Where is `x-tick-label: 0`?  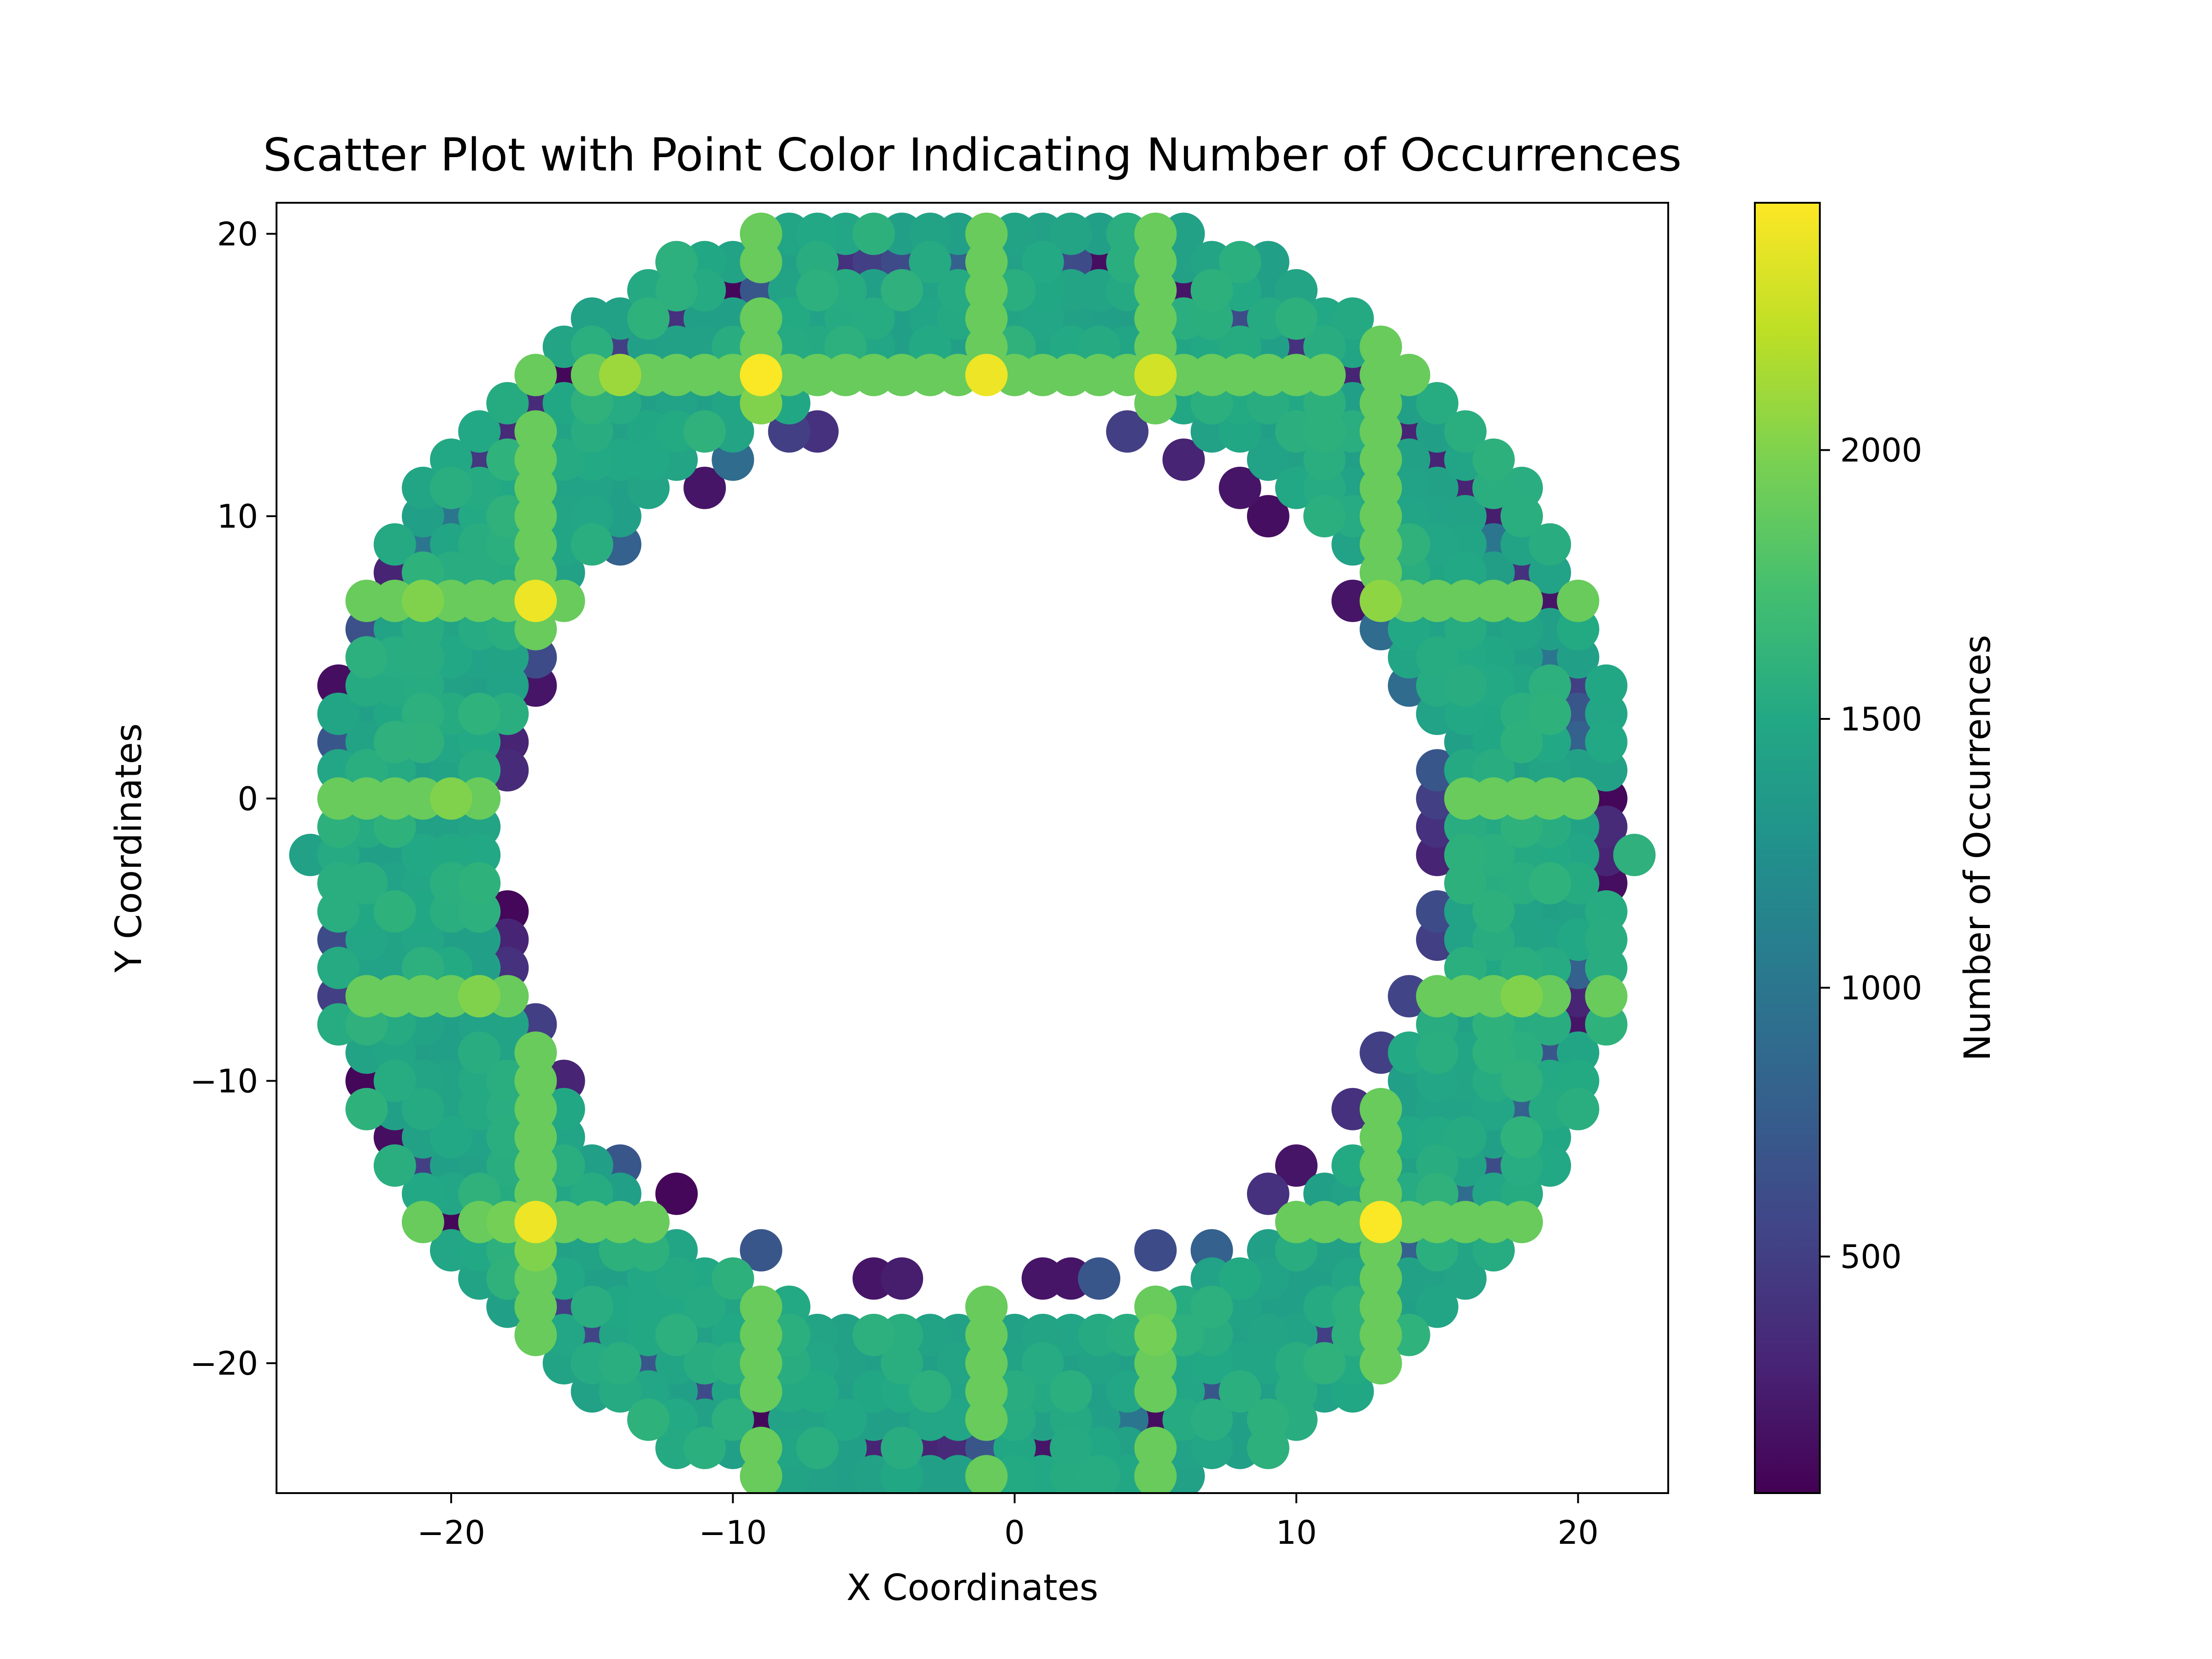 x-tick-label: 0 is located at coordinates (1014, 1533).